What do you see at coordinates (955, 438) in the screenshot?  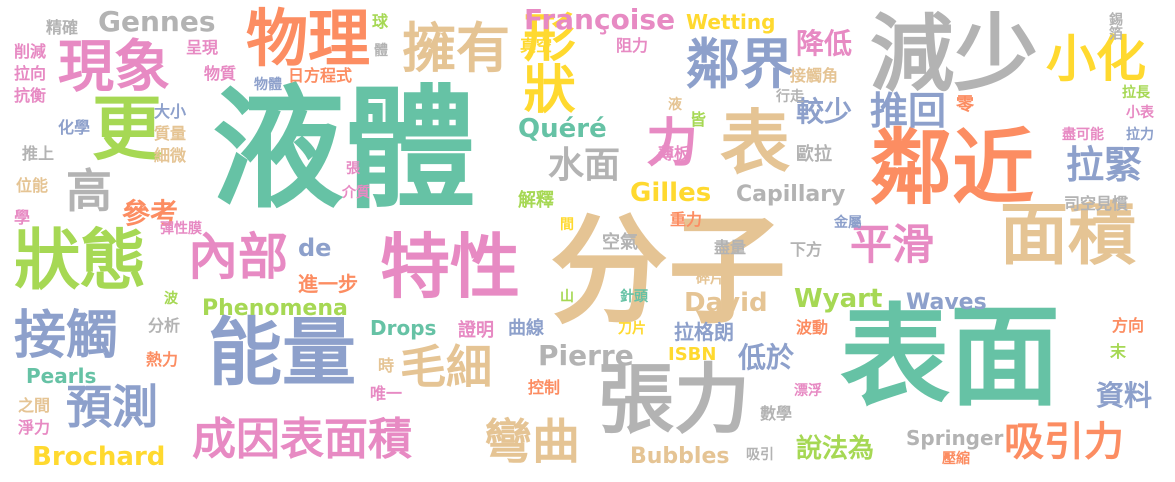 I see `word: Springer` at bounding box center [955, 438].